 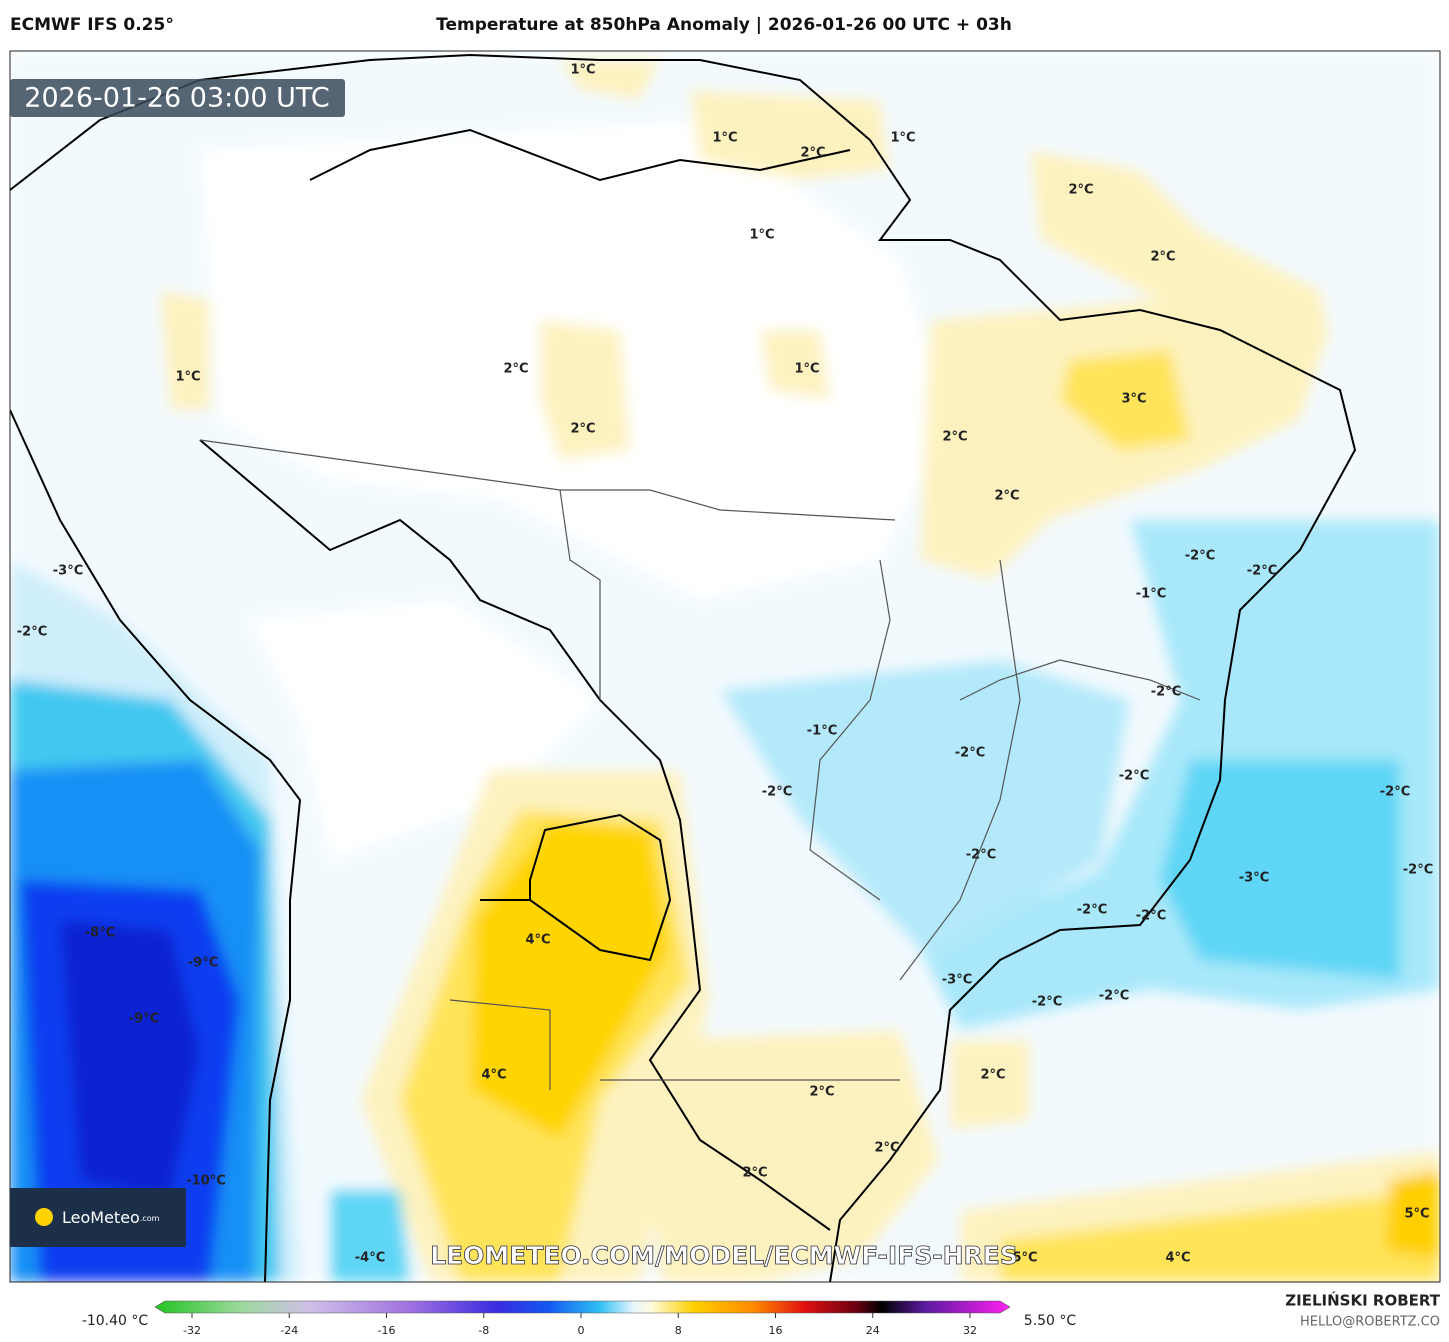 I want to click on colorbar-tick-label: 16, so click(x=776, y=1330).